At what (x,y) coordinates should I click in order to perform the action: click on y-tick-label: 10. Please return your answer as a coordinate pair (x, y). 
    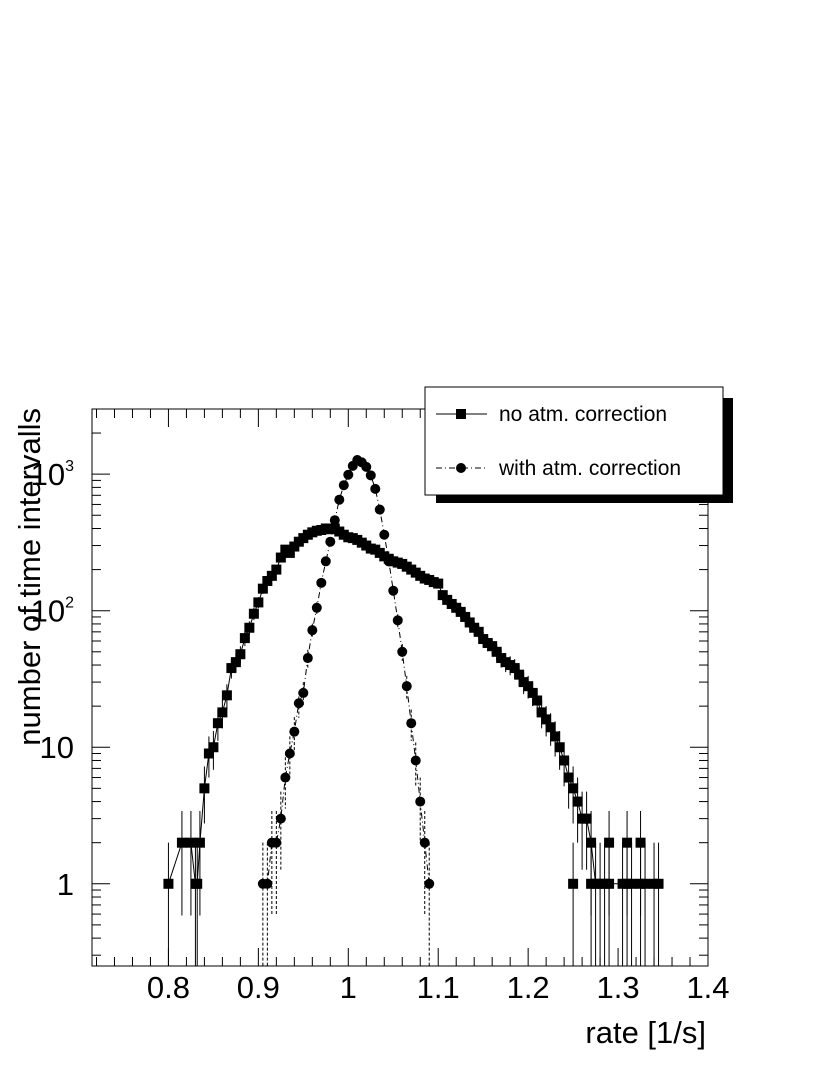
    Looking at the image, I should click on (57, 747).